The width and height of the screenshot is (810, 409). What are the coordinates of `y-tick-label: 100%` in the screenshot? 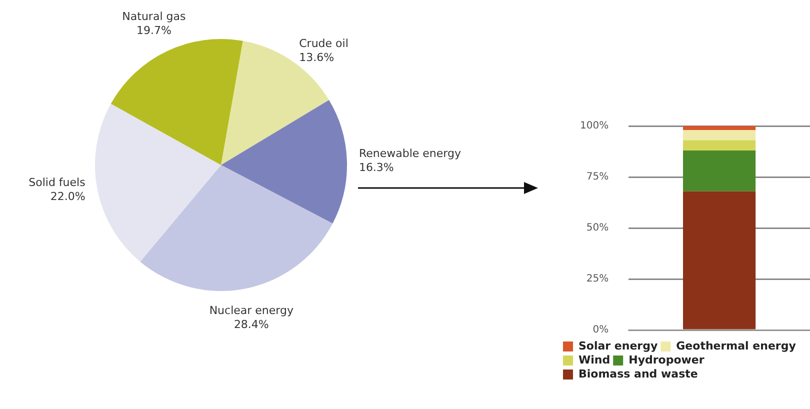 It's located at (594, 126).